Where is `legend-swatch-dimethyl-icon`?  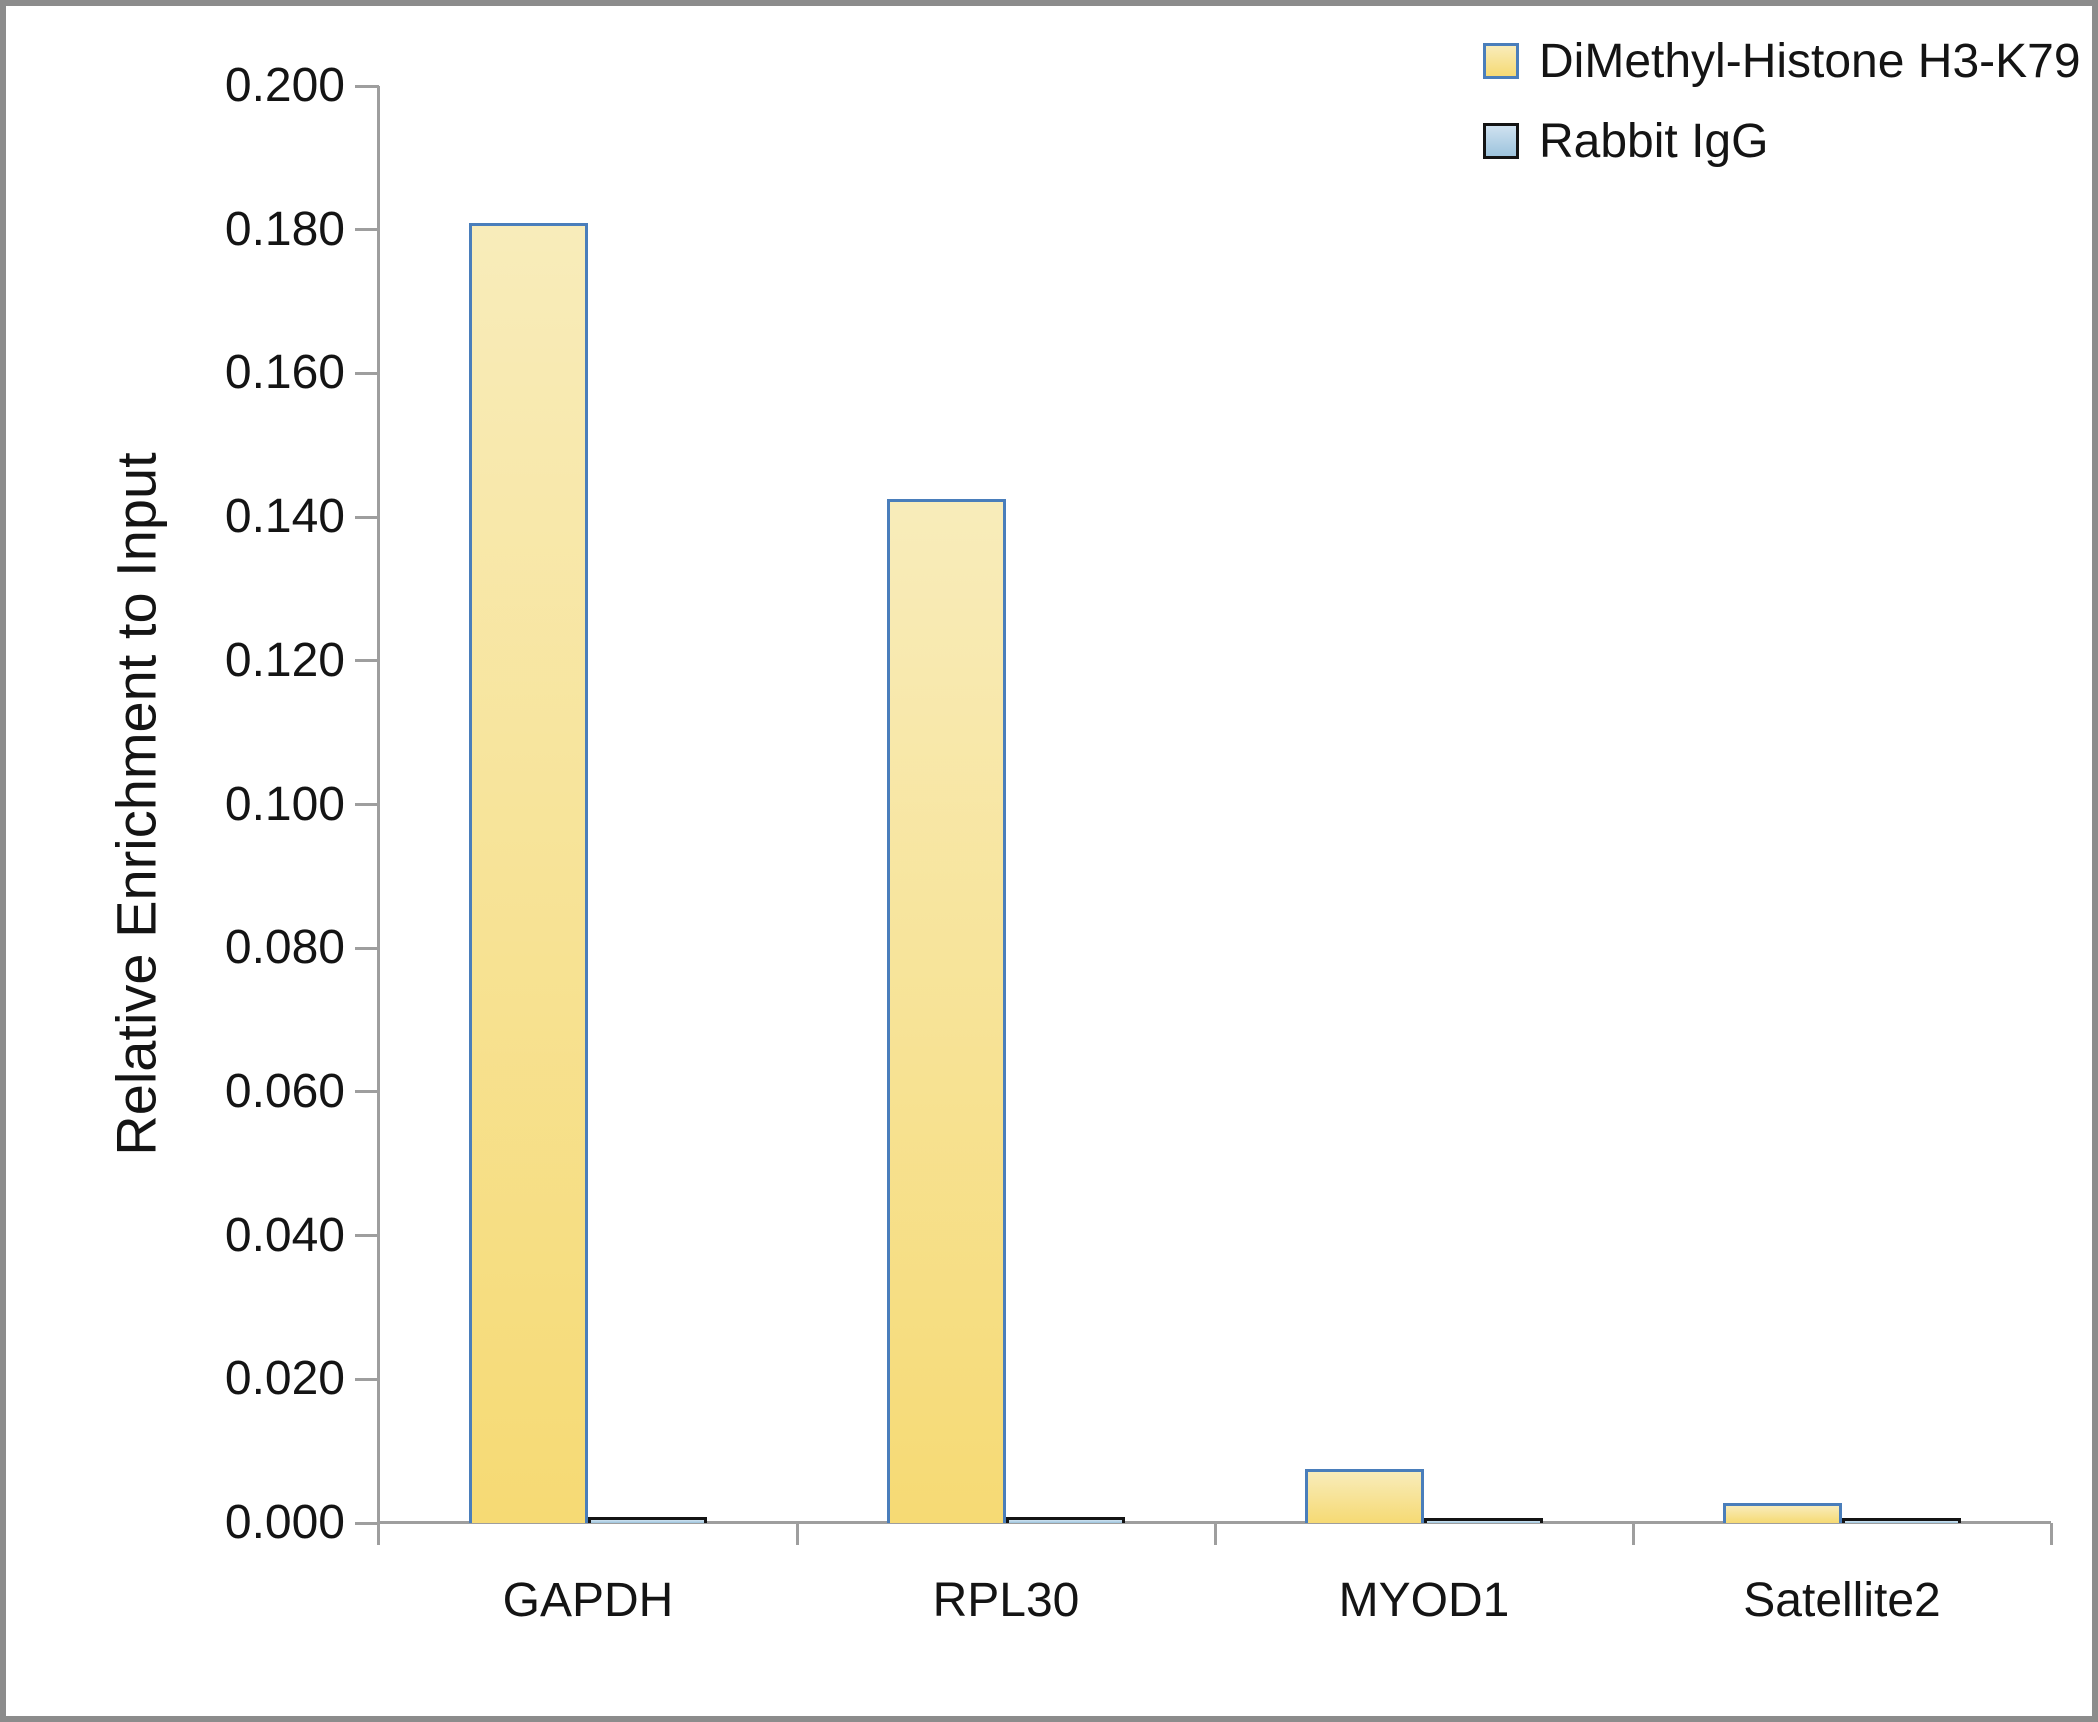 legend-swatch-dimethyl-icon is located at coordinates (1501, 61).